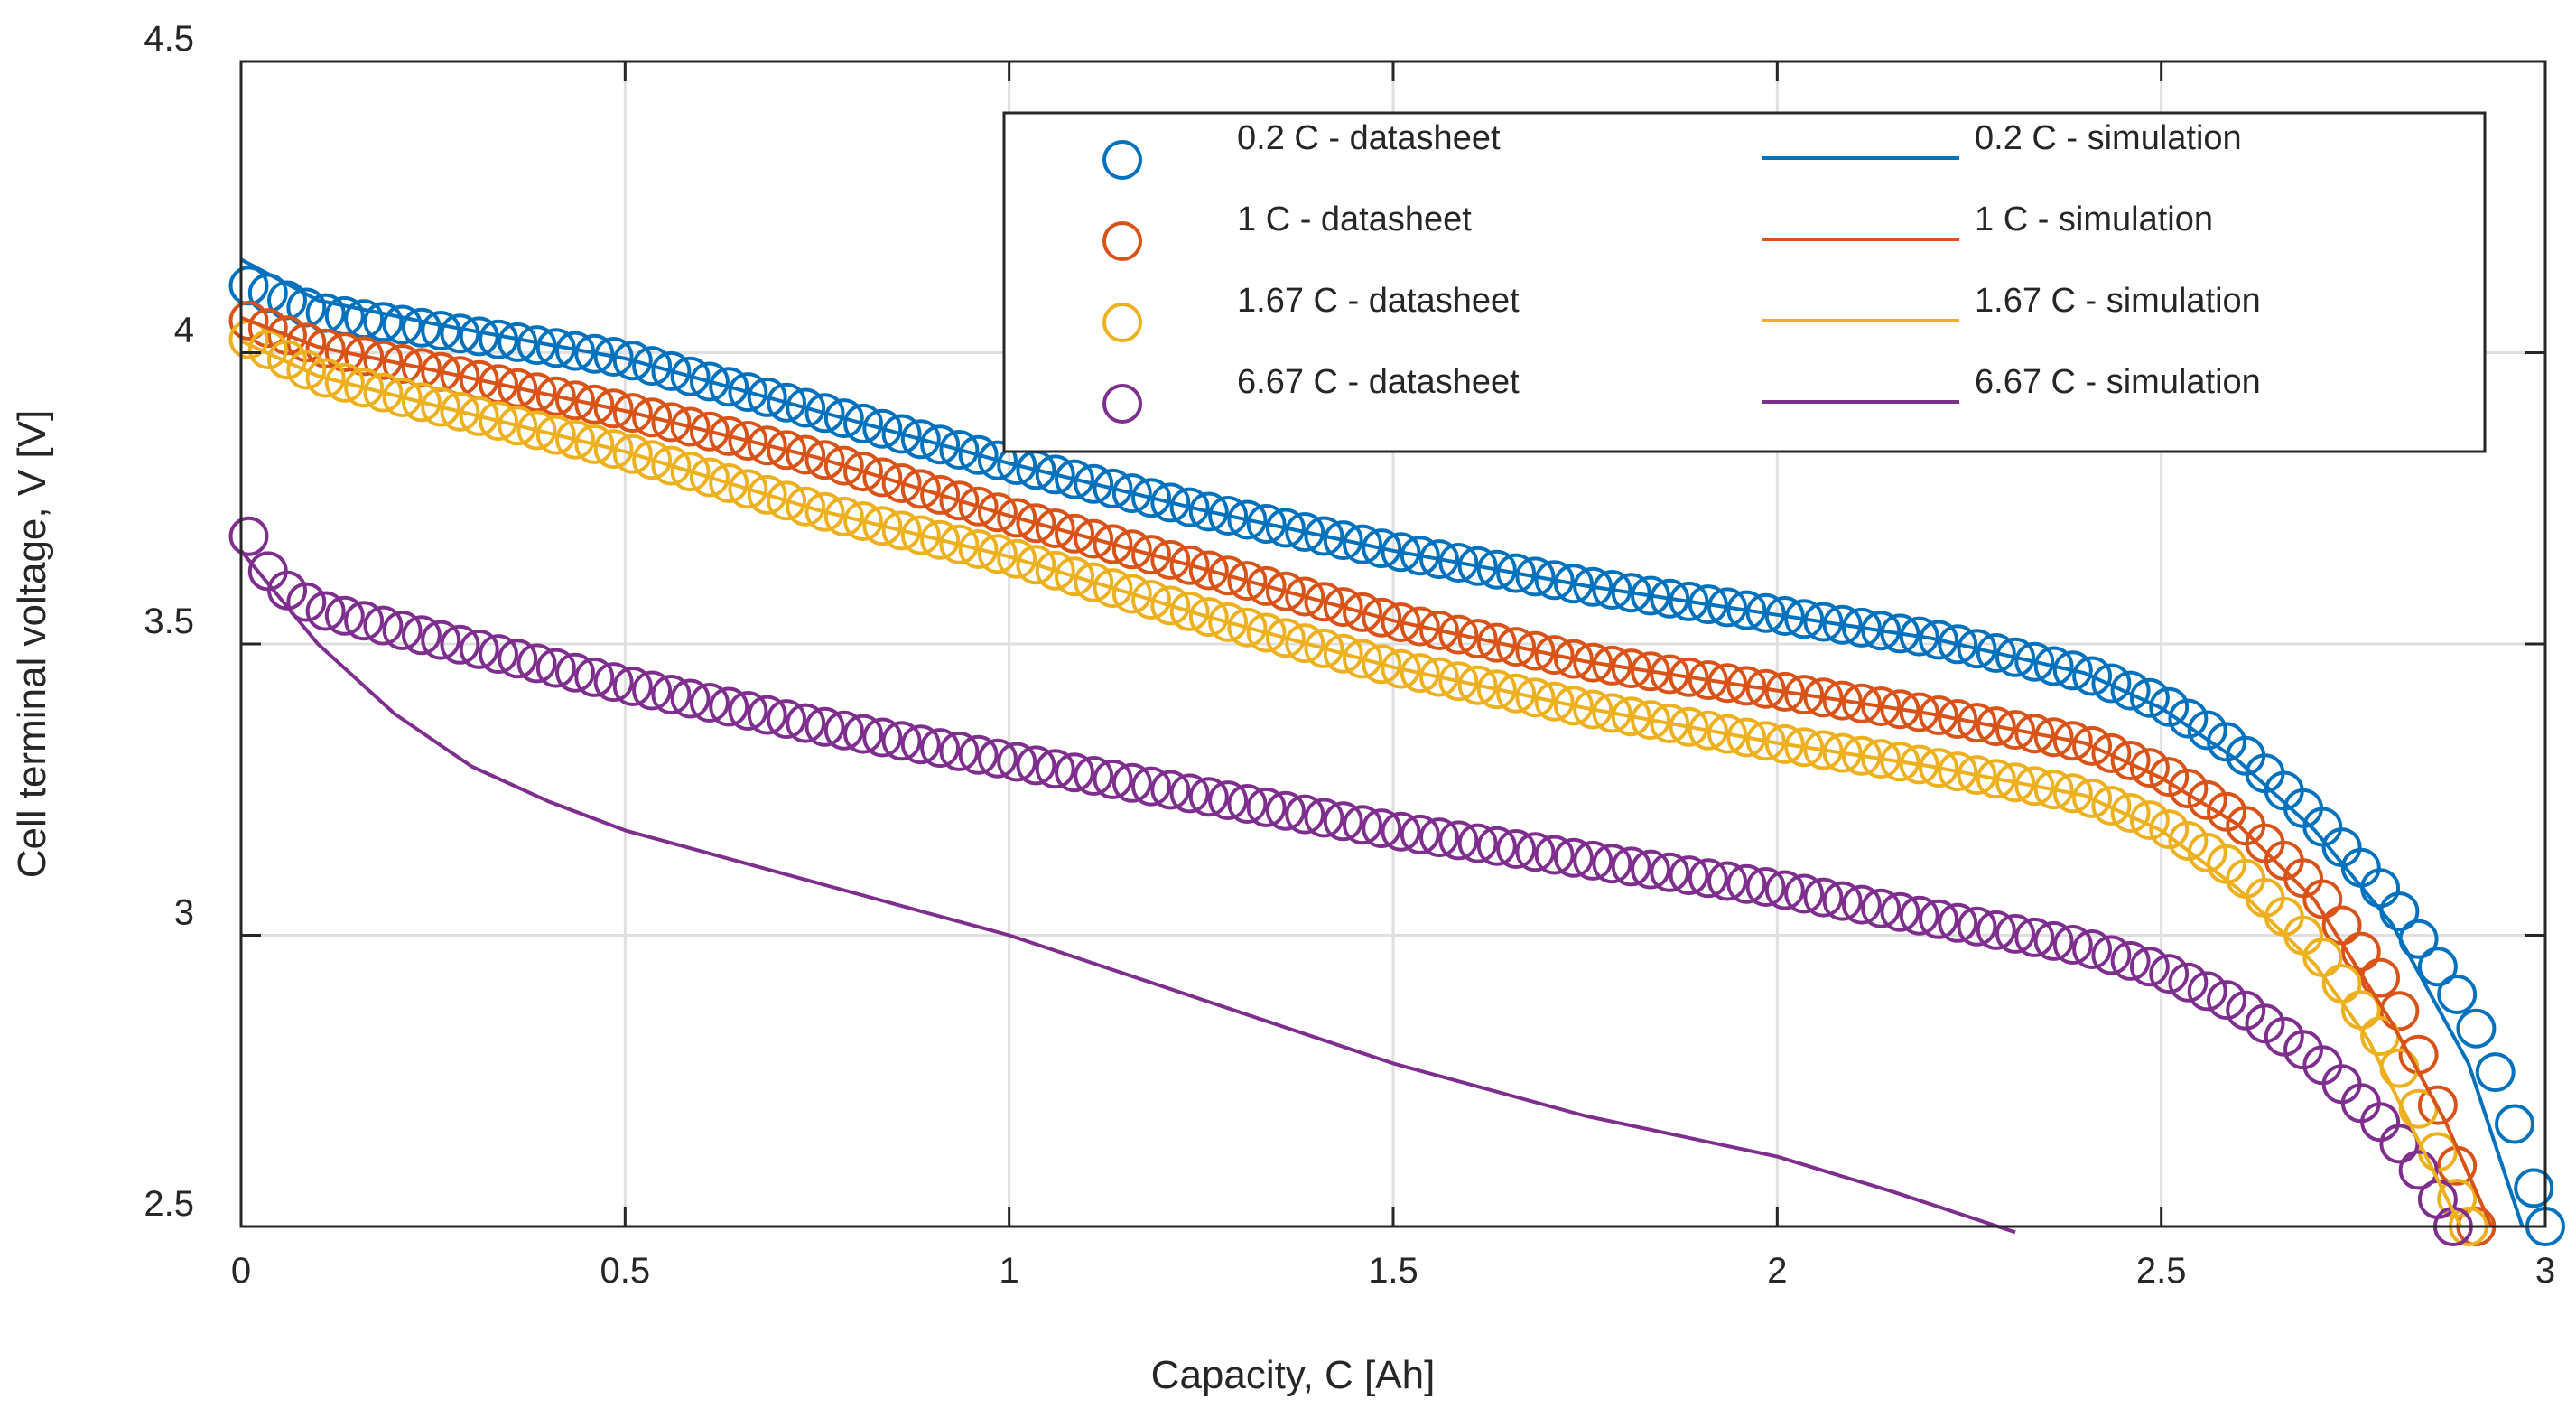 This screenshot has width=2576, height=1418. I want to click on y-tick-label: 3, so click(184, 913).